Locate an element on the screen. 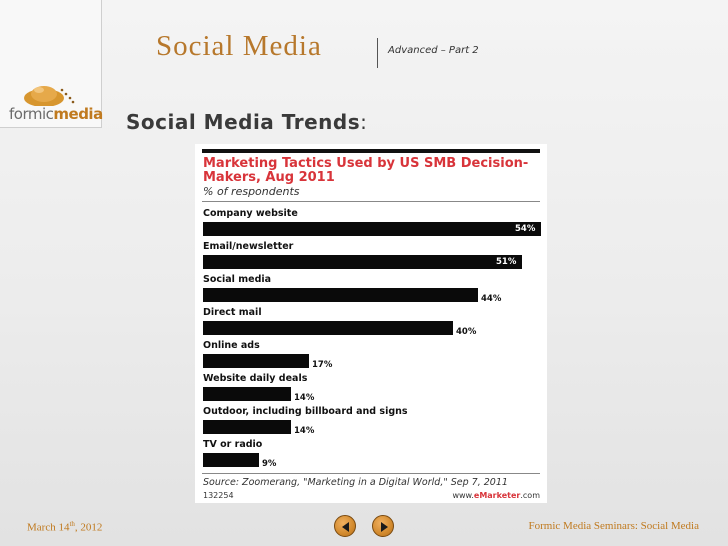  title-divider is located at coordinates (377, 53).